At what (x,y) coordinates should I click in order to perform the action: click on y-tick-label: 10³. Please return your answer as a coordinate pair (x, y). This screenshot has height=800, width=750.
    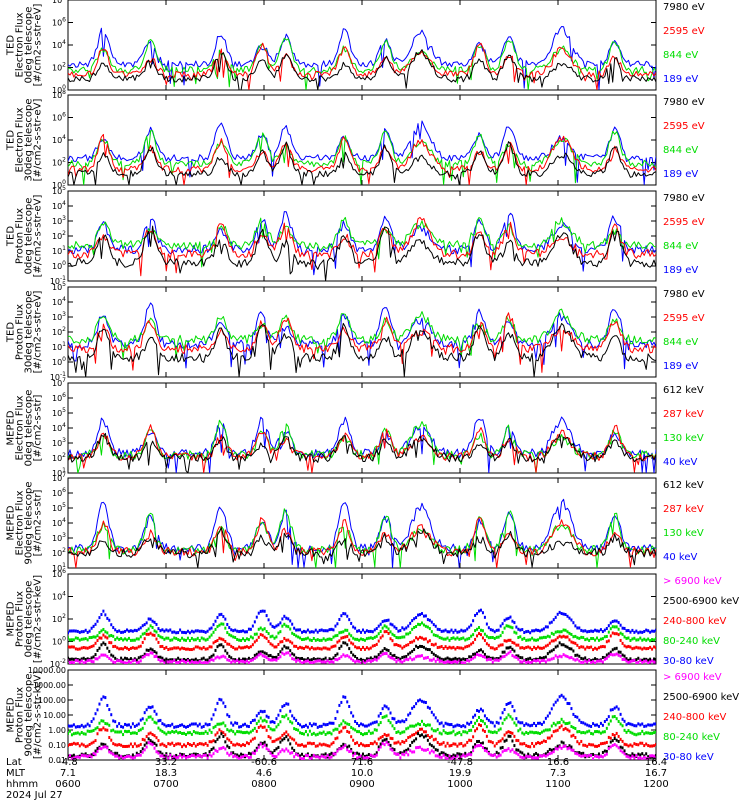
    Looking at the image, I should click on (59, 316).